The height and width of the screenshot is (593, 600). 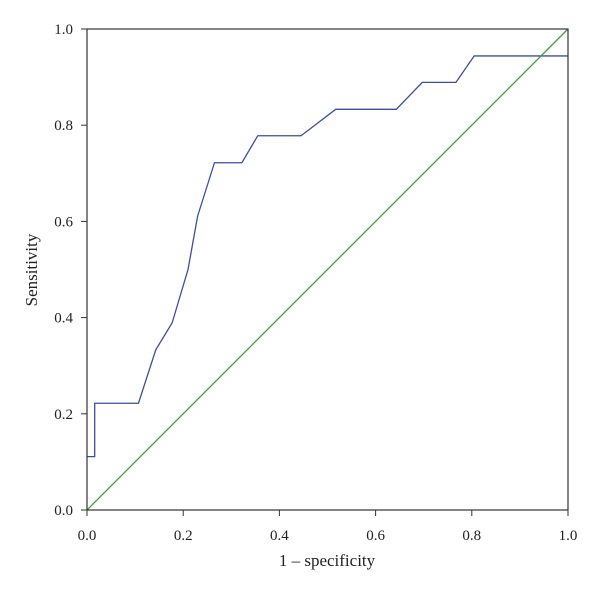 What do you see at coordinates (327, 560) in the screenshot?
I see `x-axis-title: 1 – specificity` at bounding box center [327, 560].